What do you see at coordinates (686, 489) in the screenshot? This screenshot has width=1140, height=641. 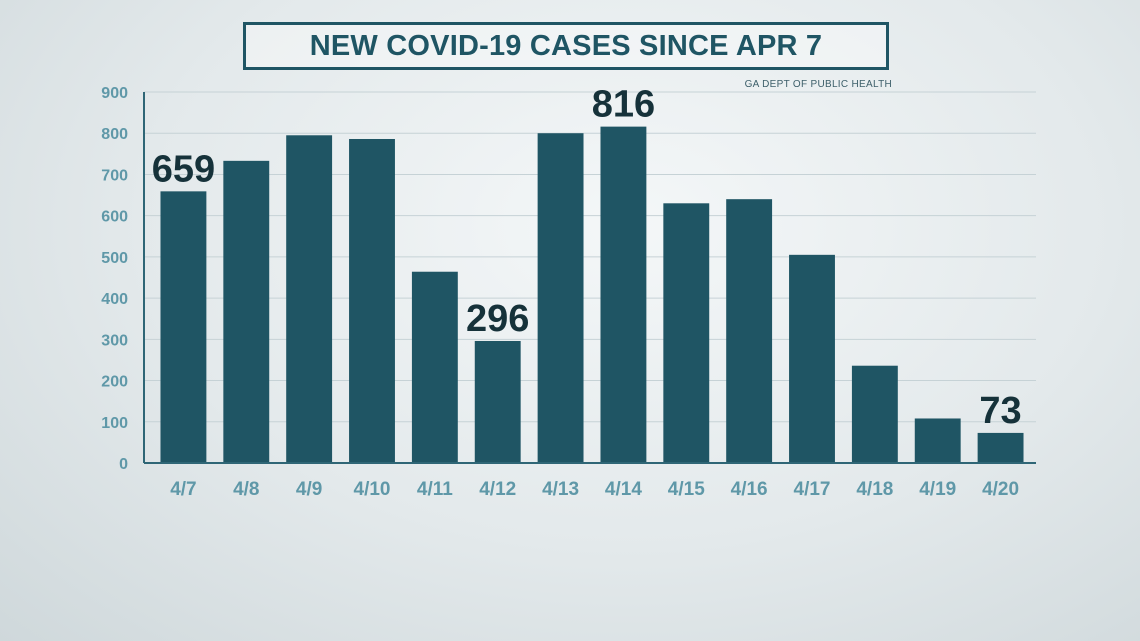 I see `x-tick-label: 4/15` at bounding box center [686, 489].